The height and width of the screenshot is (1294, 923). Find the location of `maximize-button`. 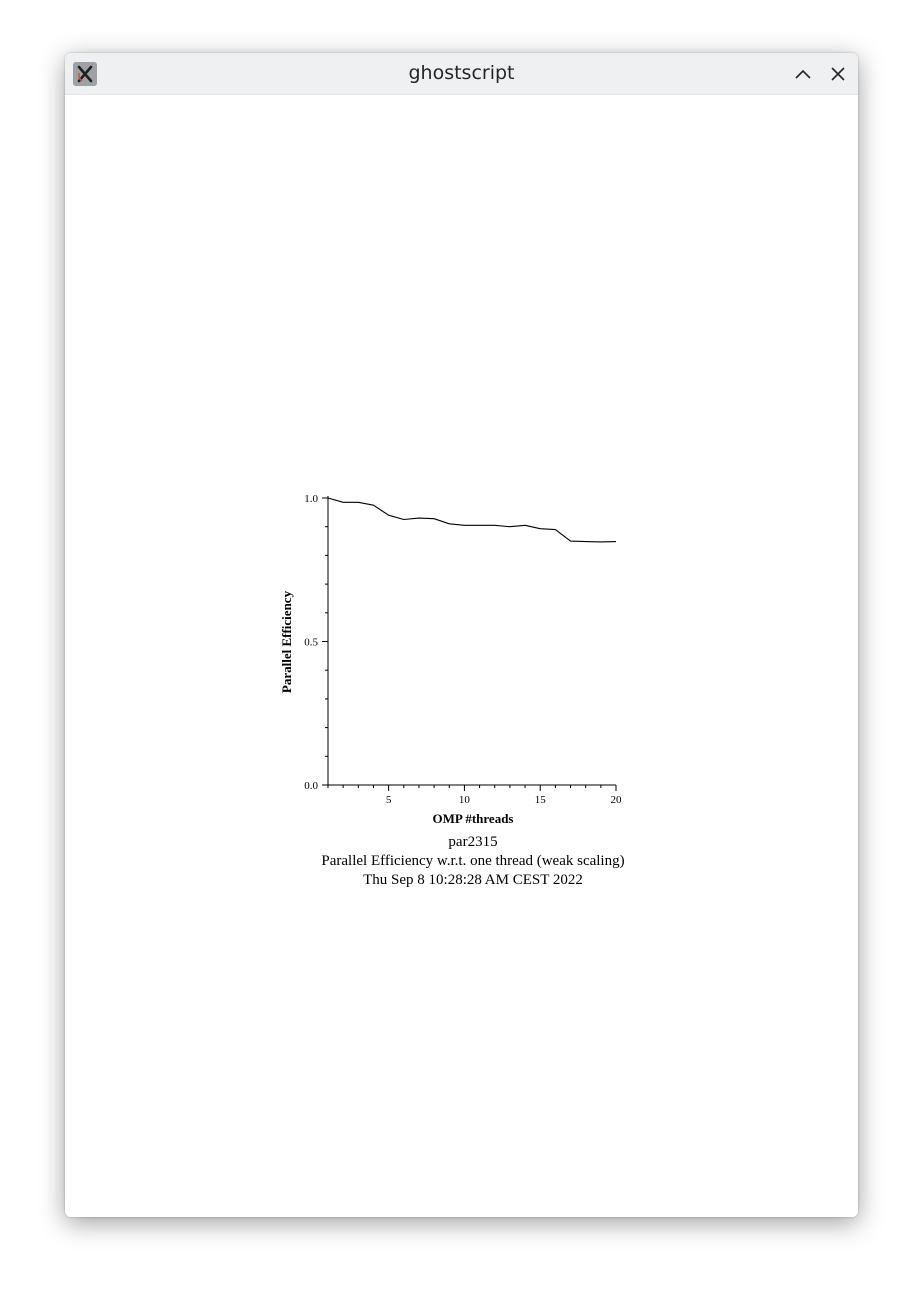

maximize-button is located at coordinates (803, 74).